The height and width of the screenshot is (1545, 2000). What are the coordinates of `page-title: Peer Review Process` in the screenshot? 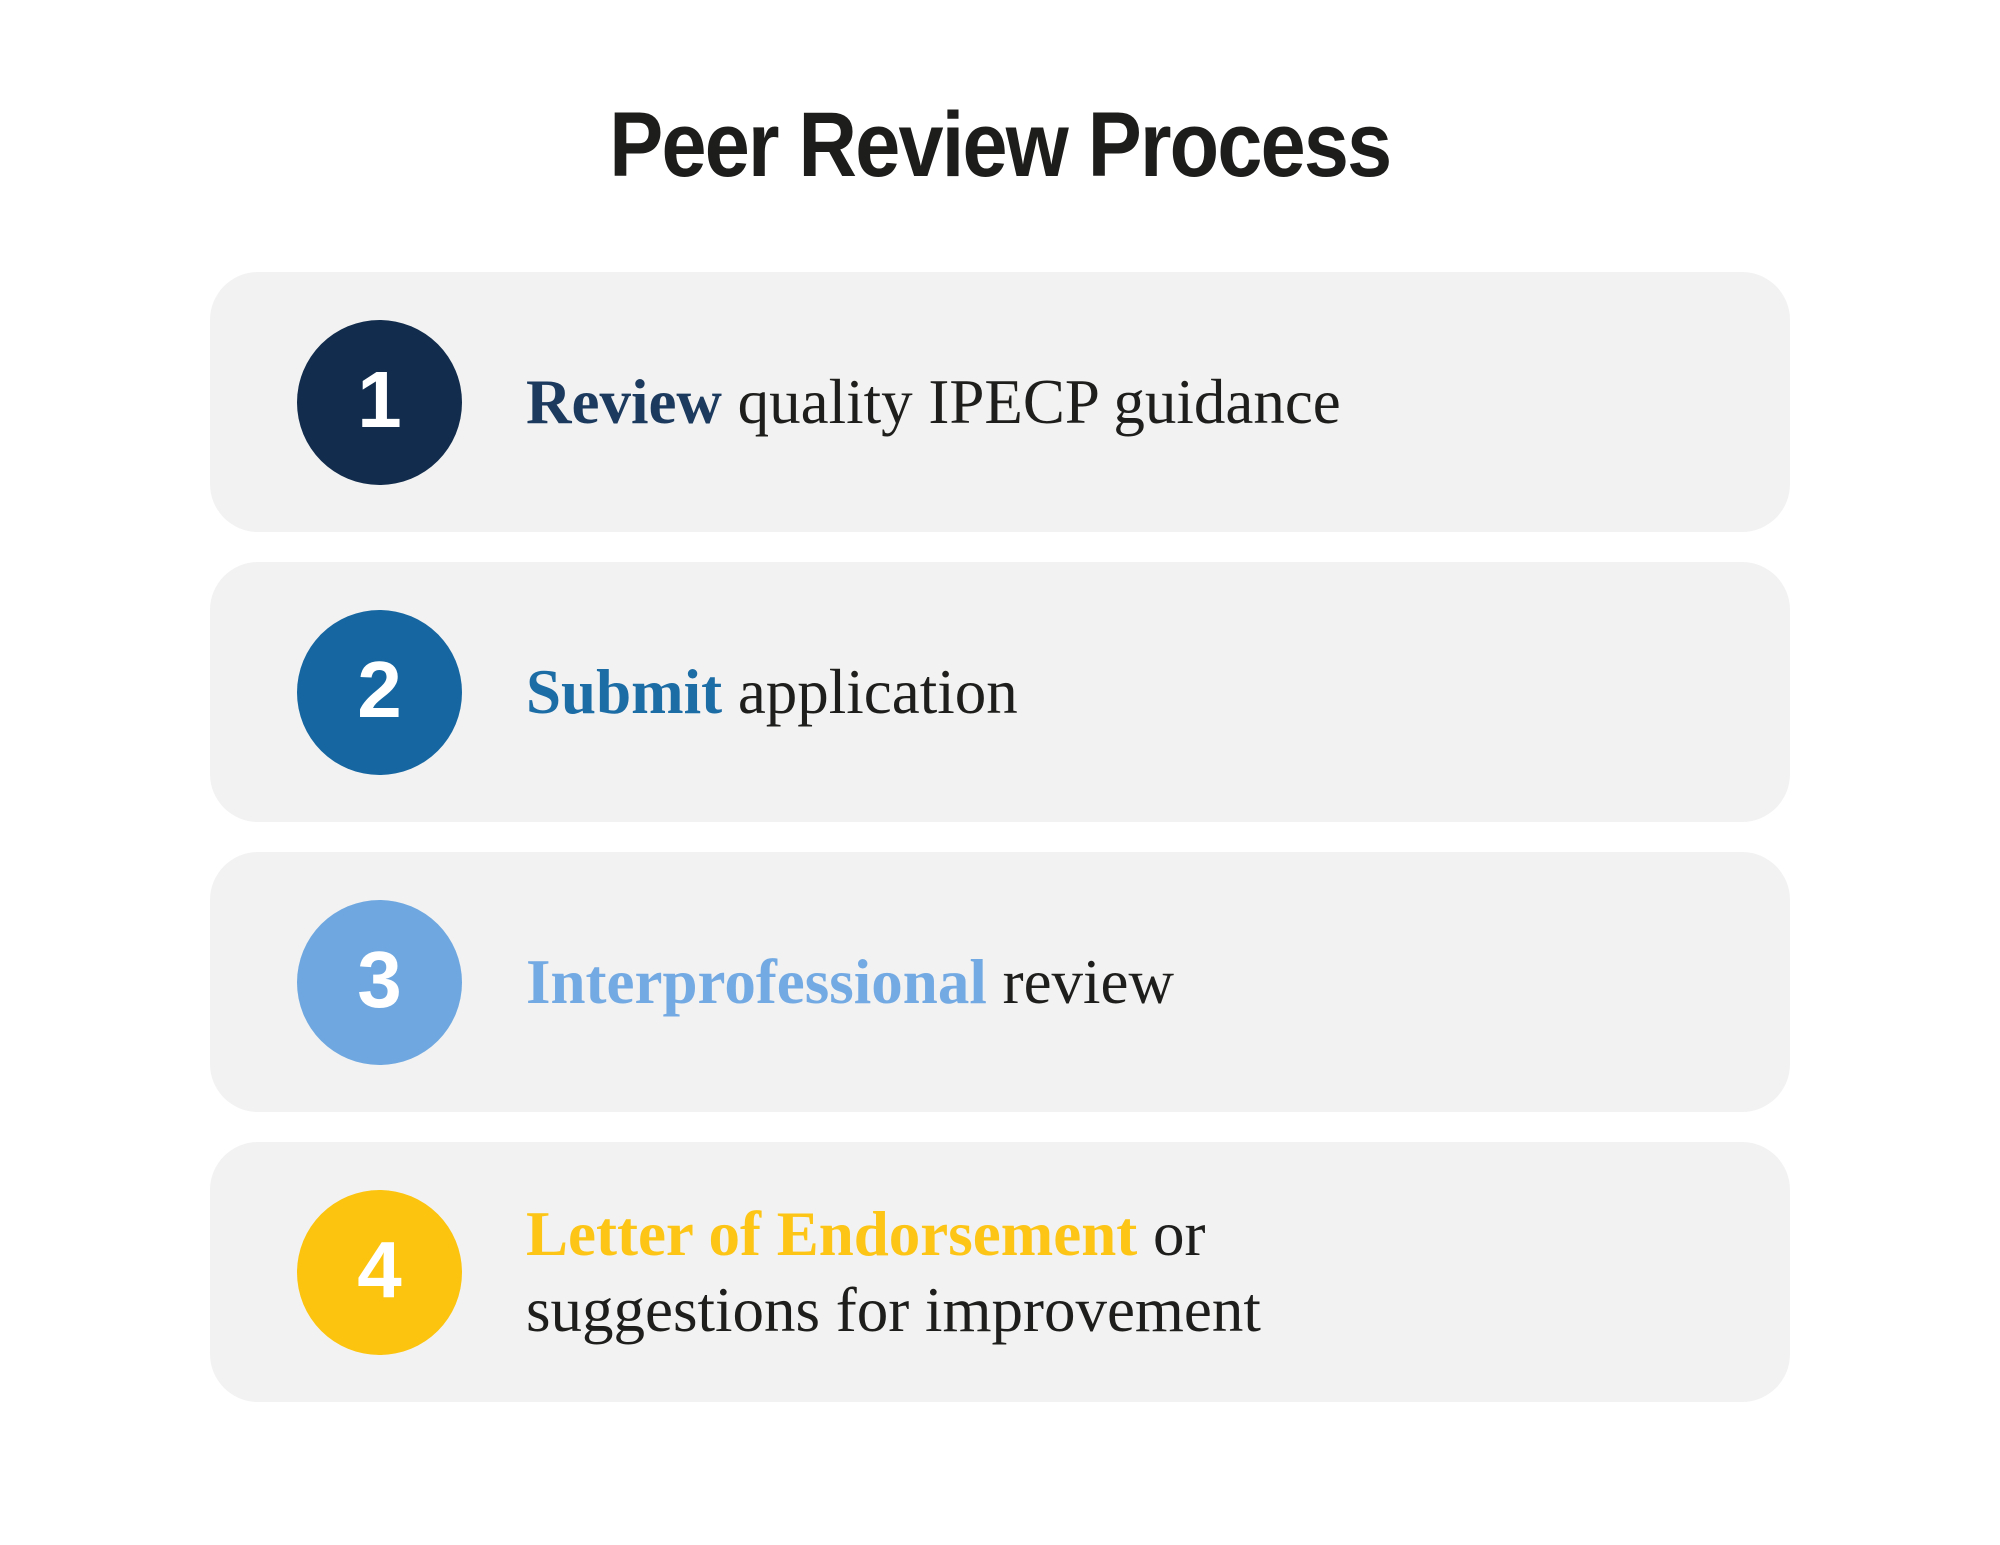 It's located at (1000, 145).